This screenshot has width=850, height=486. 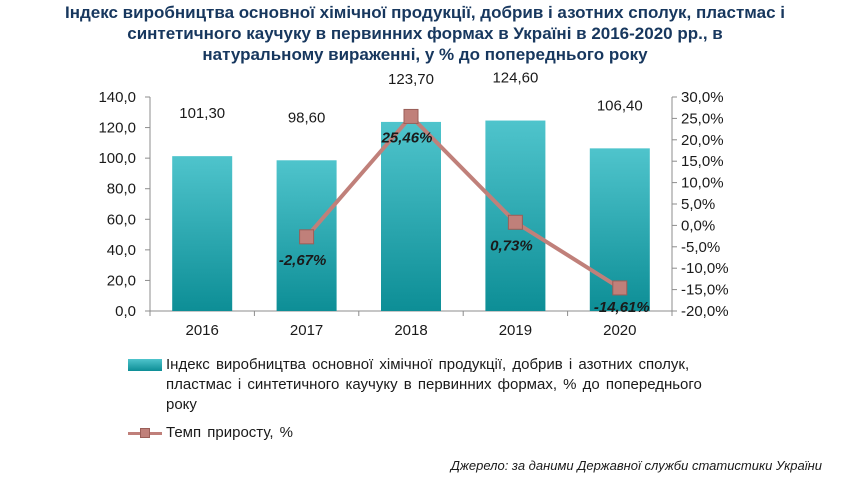 I want to click on bar-2018, so click(x=411, y=216).